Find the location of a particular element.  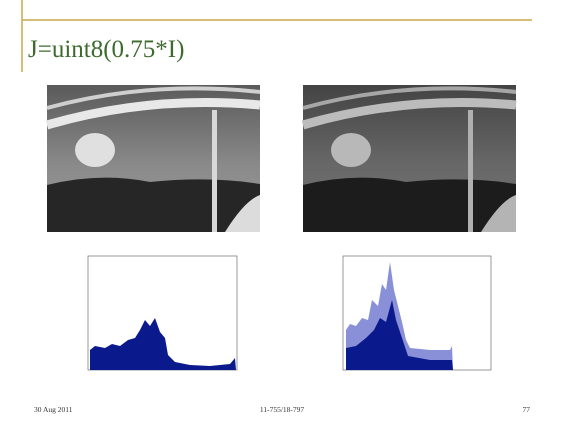

footer-date: 30 Aug 2011 is located at coordinates (53, 409).